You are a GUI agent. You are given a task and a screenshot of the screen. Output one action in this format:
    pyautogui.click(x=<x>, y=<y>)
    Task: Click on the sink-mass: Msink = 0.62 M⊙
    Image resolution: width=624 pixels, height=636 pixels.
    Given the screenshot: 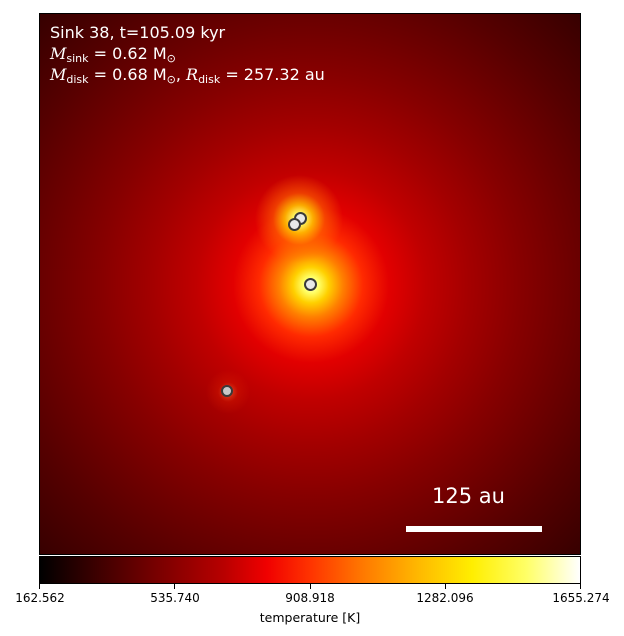 What is the action you would take?
    pyautogui.click(x=113, y=54)
    